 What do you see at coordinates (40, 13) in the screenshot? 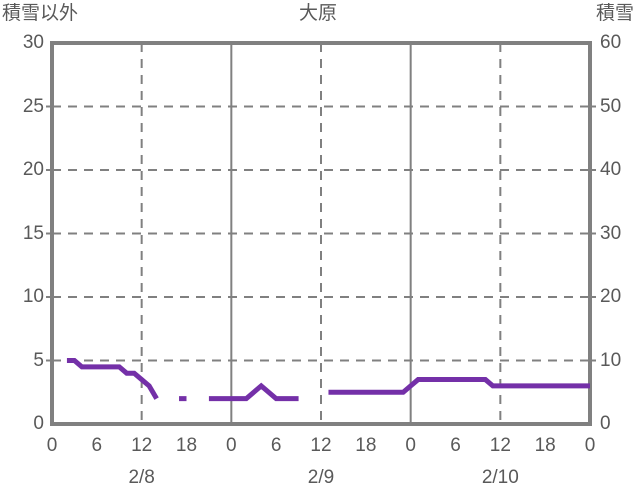
I see `left-axis-title: 積雪以外` at bounding box center [40, 13].